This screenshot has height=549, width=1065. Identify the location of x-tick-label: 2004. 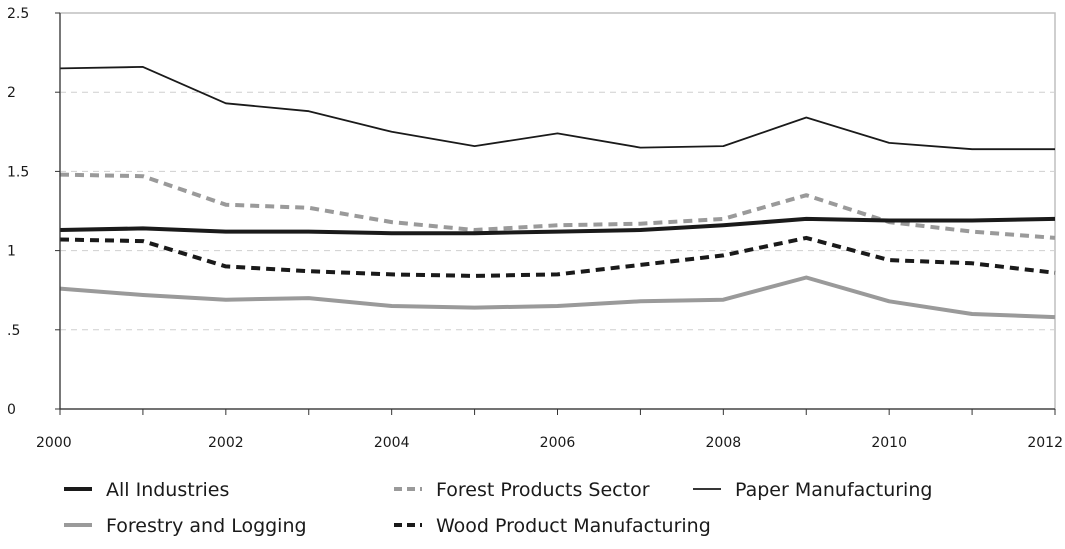
(392, 443).